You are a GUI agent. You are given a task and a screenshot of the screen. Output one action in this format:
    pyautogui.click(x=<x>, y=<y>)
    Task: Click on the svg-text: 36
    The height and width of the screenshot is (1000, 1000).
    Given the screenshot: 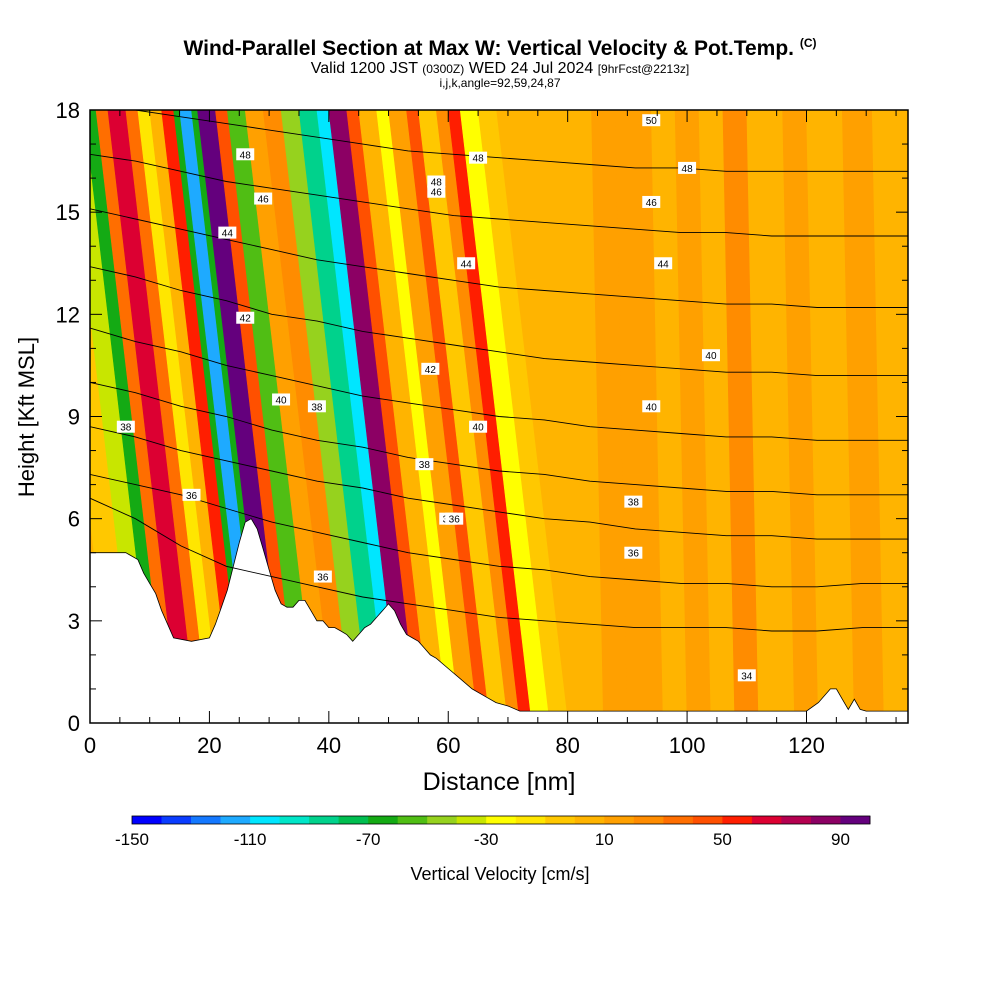 What is the action you would take?
    pyautogui.click(x=634, y=554)
    